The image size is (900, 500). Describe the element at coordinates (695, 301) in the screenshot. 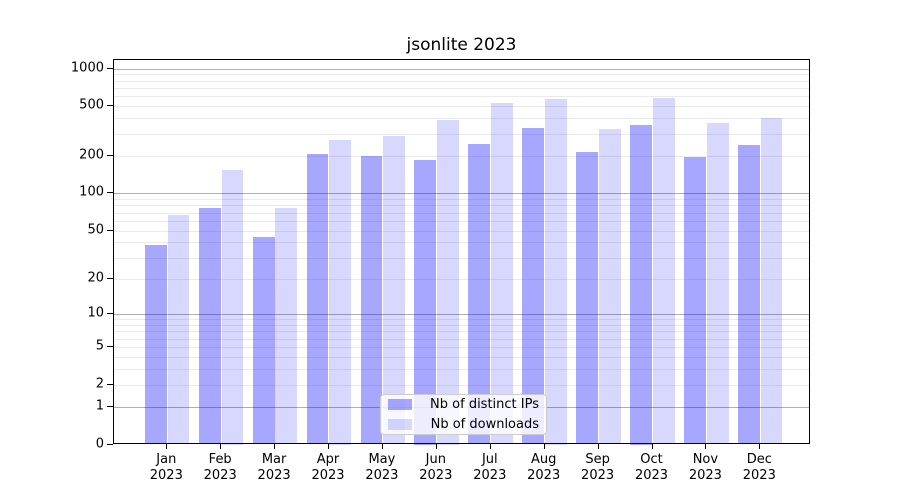

I see `bar-distinct-ips-nov` at that location.